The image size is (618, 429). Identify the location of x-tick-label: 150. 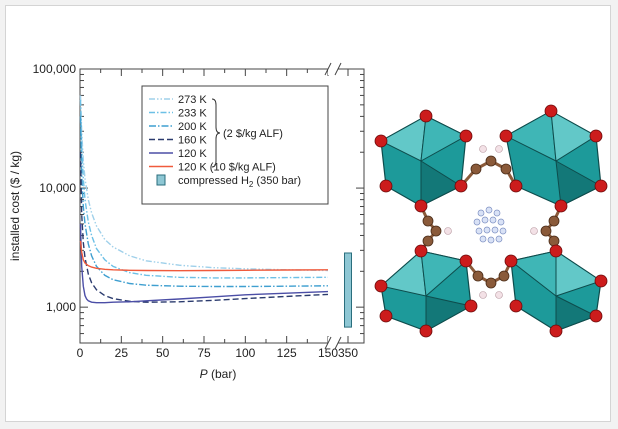
(328, 353).